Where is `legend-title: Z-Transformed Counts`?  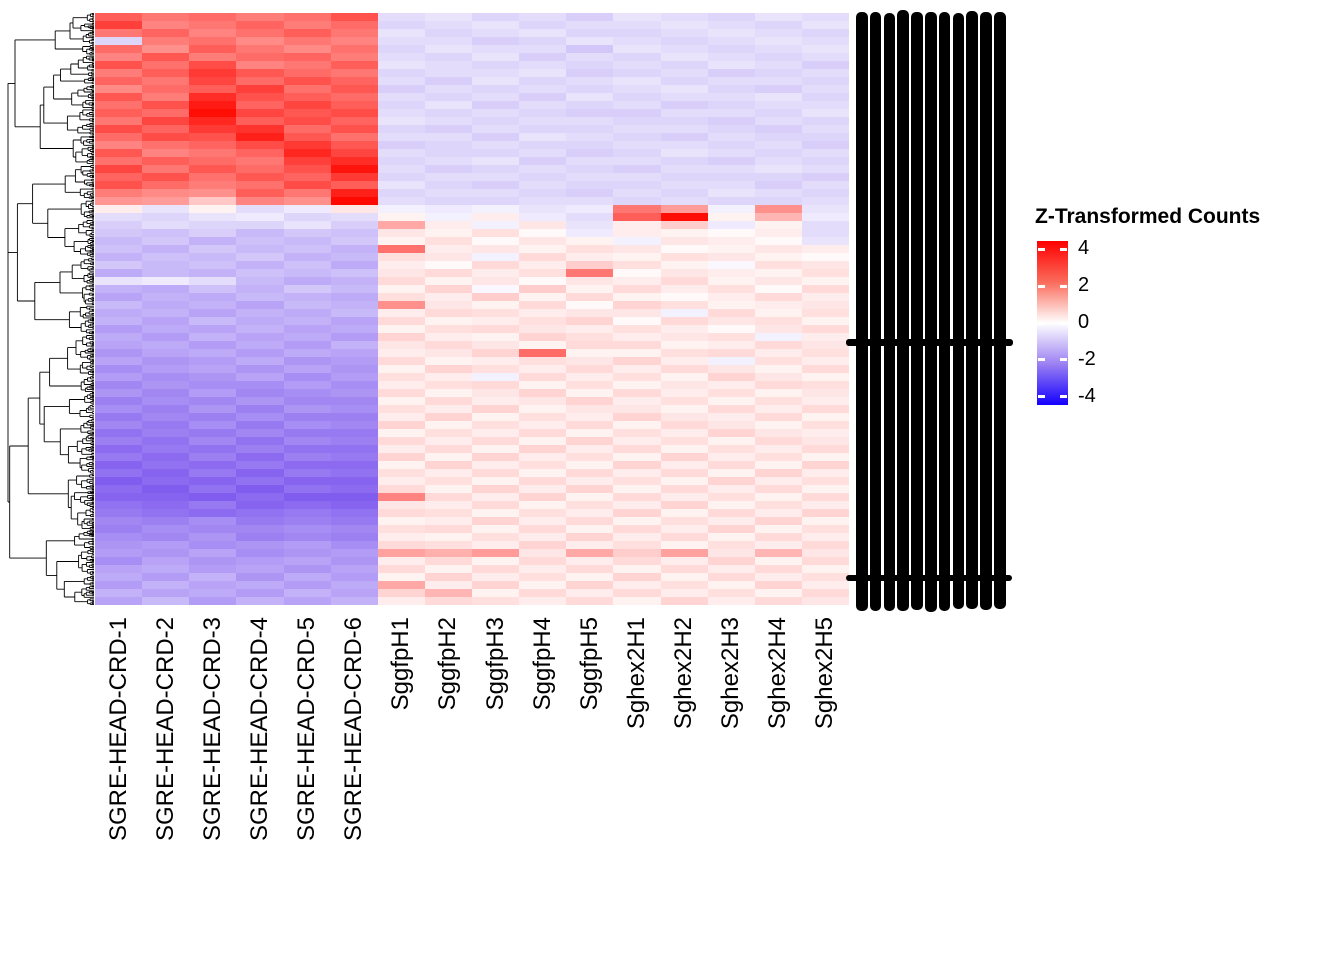 legend-title: Z-Transformed Counts is located at coordinates (1148, 216).